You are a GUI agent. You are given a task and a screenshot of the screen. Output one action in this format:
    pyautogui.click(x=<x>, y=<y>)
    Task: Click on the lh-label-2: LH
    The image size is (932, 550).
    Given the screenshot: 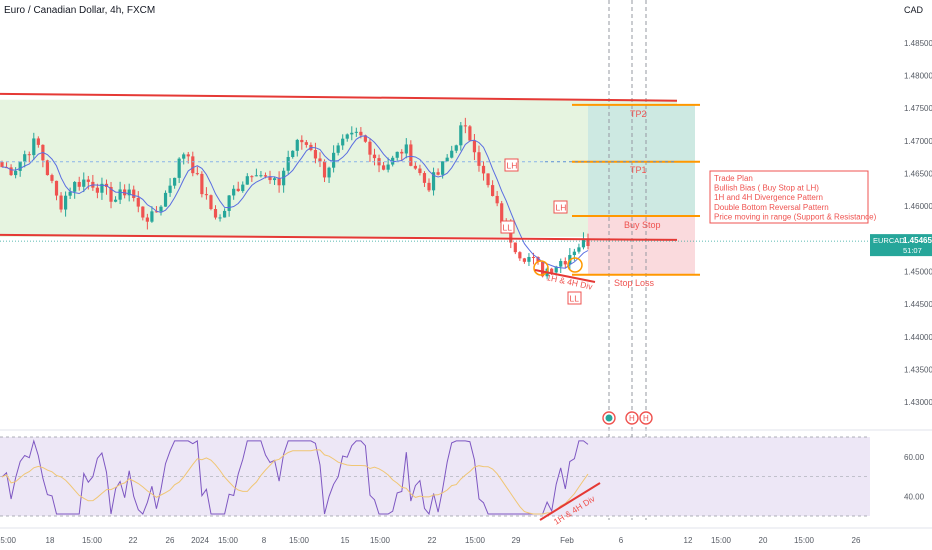 What is the action you would take?
    pyautogui.click(x=561, y=208)
    